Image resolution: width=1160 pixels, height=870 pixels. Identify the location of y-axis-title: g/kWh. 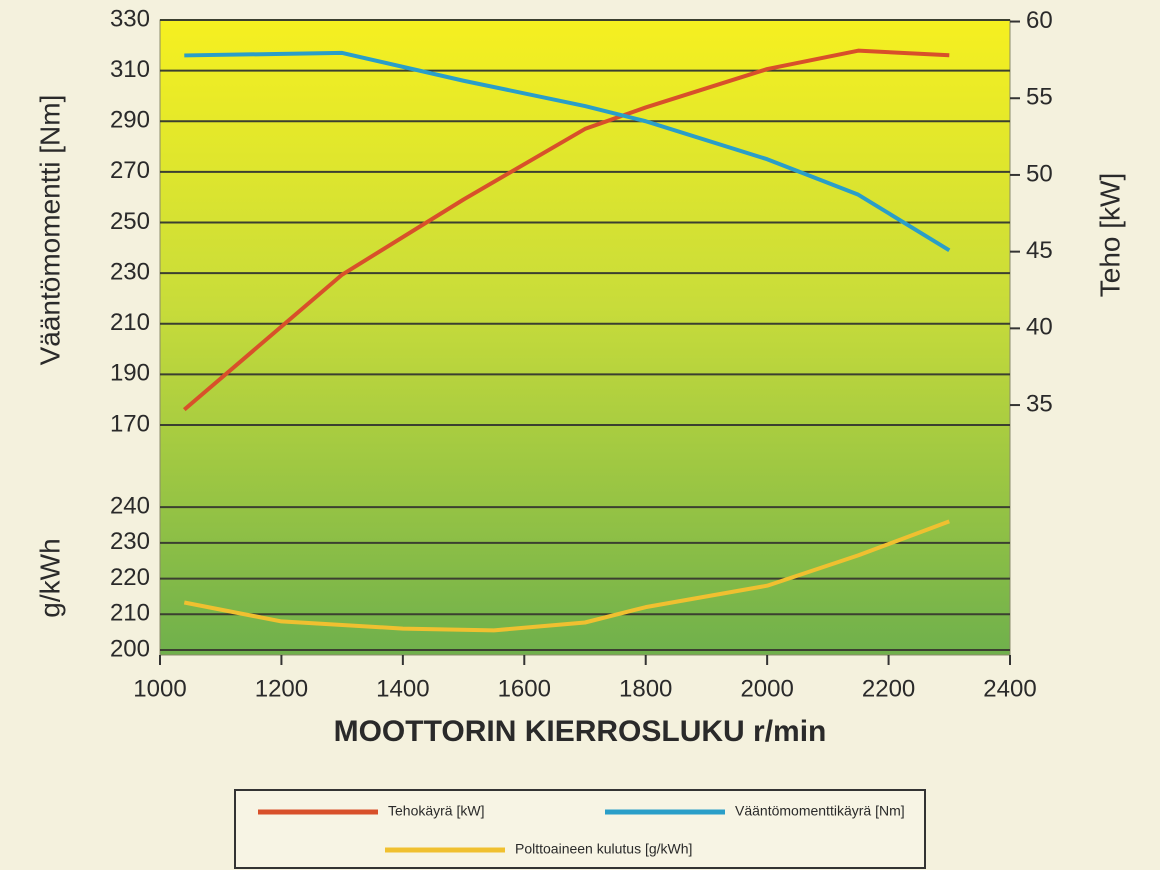
(49, 577).